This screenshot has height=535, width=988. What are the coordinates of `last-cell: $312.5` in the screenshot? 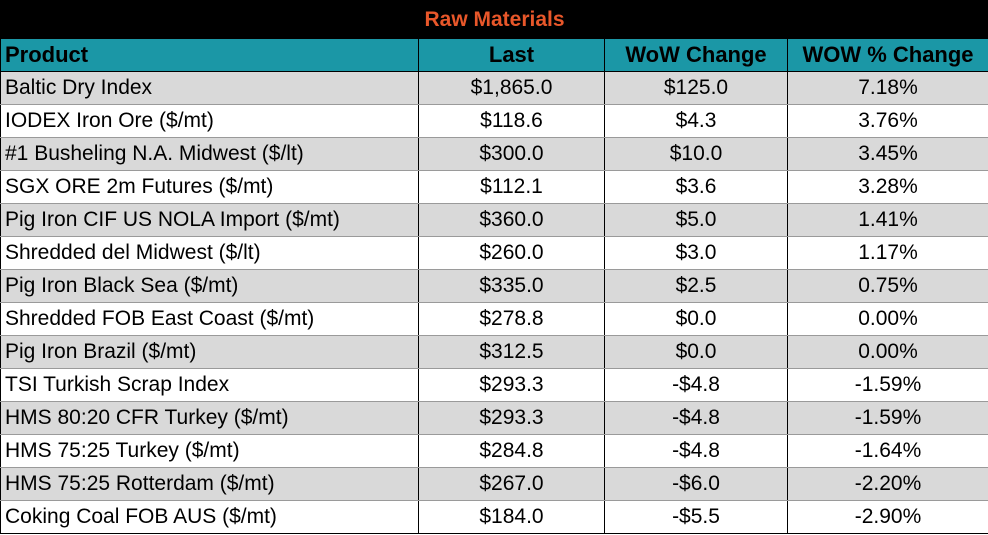 It's located at (511, 352).